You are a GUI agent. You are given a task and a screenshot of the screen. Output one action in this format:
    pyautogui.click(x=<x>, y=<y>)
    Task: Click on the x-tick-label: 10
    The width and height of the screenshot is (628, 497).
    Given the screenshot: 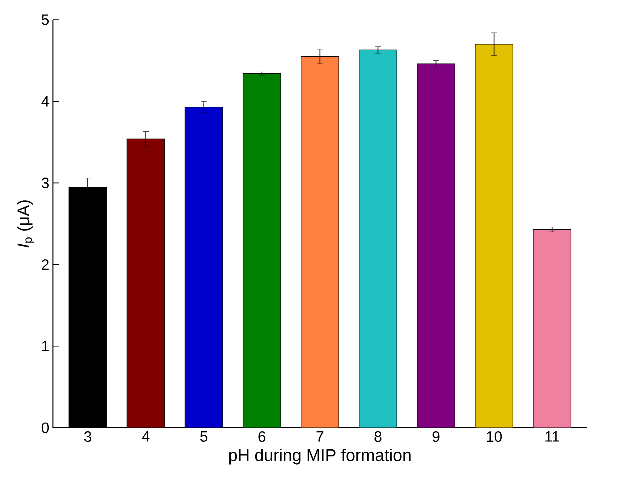 What is the action you would take?
    pyautogui.click(x=494, y=437)
    